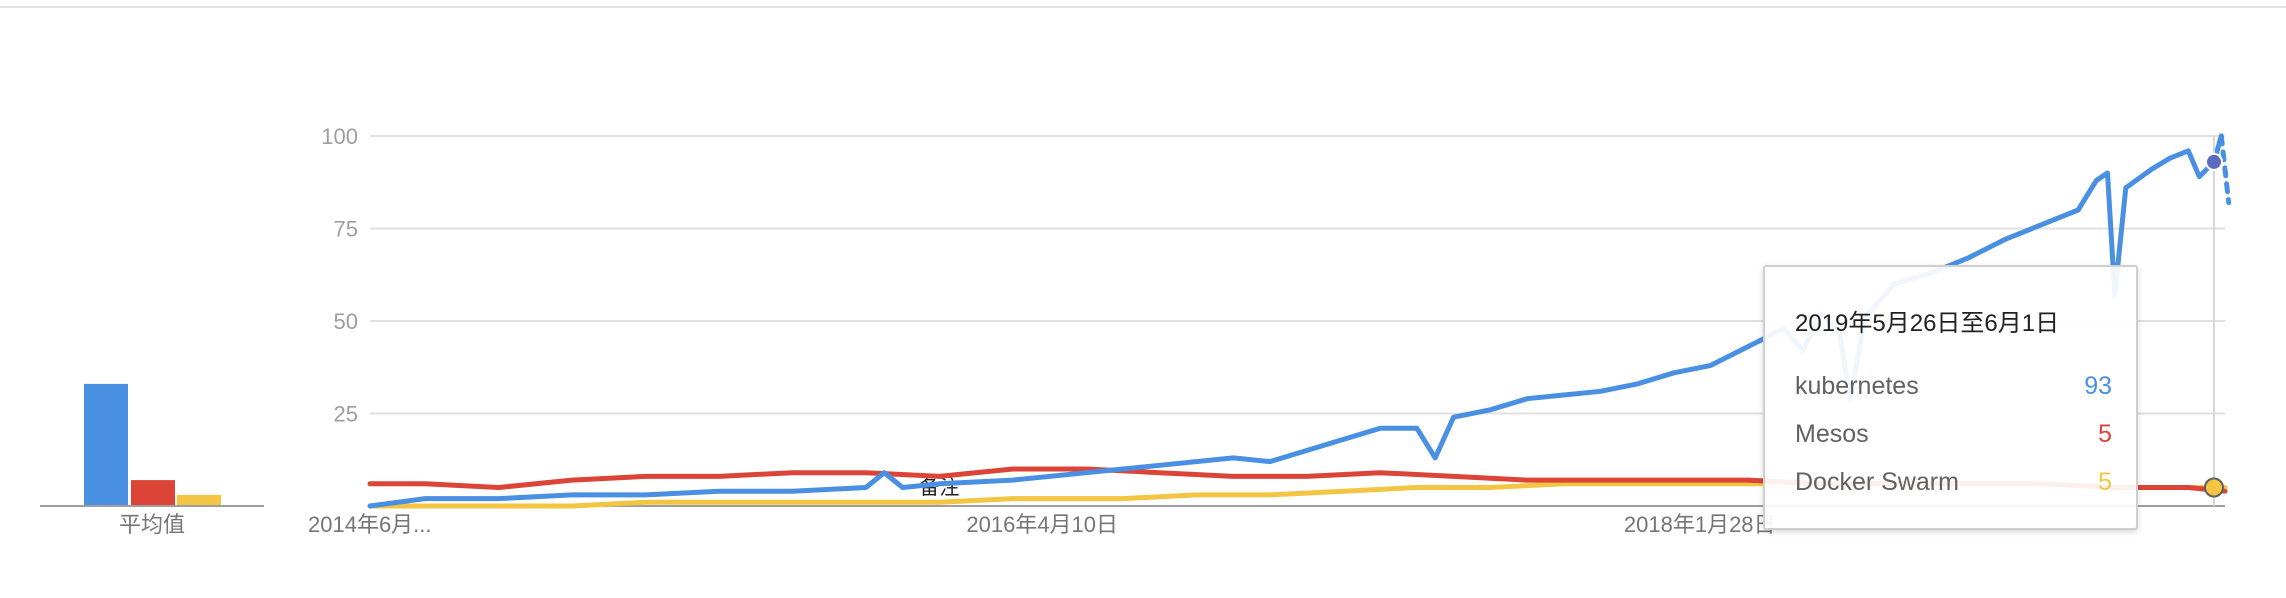 This screenshot has height=598, width=2286. I want to click on tooltip-series-name: kubernetes, so click(1857, 386).